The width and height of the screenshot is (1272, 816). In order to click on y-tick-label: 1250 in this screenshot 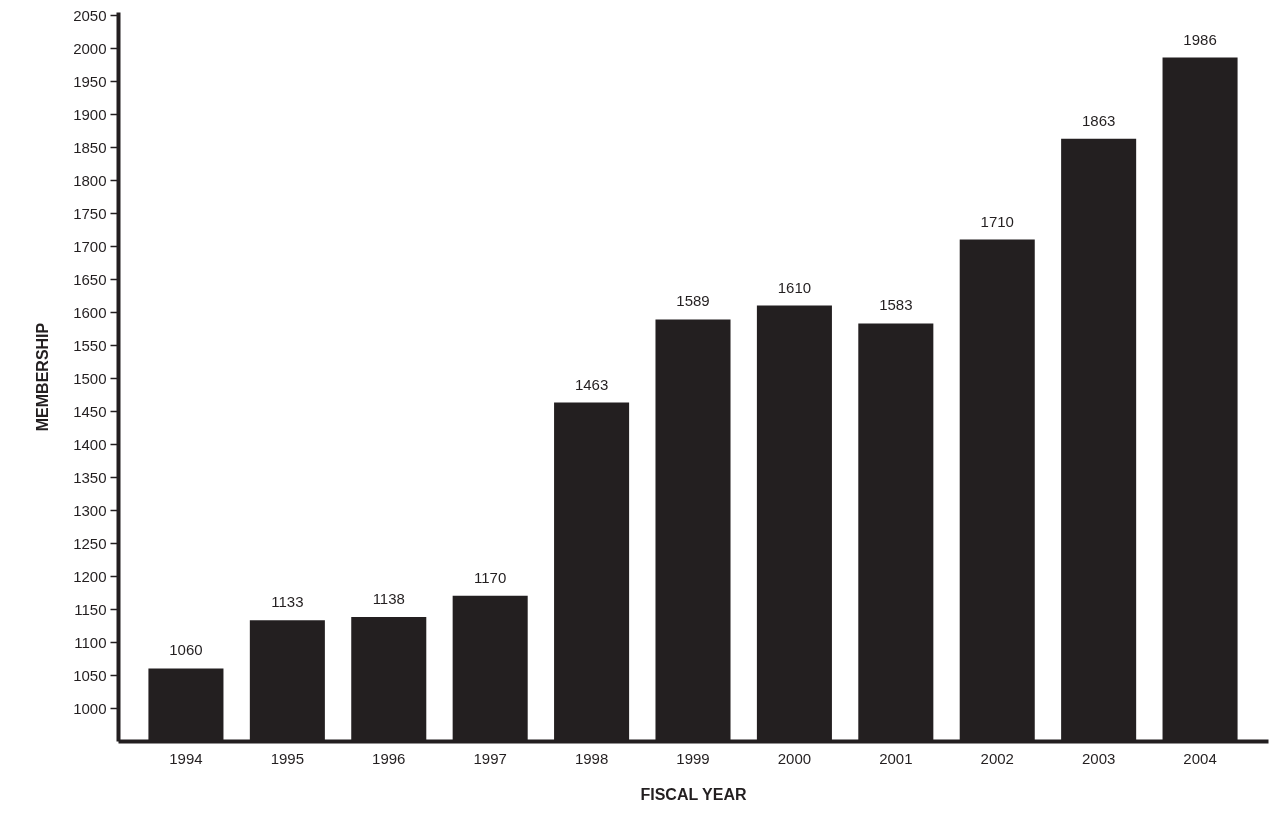, I will do `click(90, 543)`.